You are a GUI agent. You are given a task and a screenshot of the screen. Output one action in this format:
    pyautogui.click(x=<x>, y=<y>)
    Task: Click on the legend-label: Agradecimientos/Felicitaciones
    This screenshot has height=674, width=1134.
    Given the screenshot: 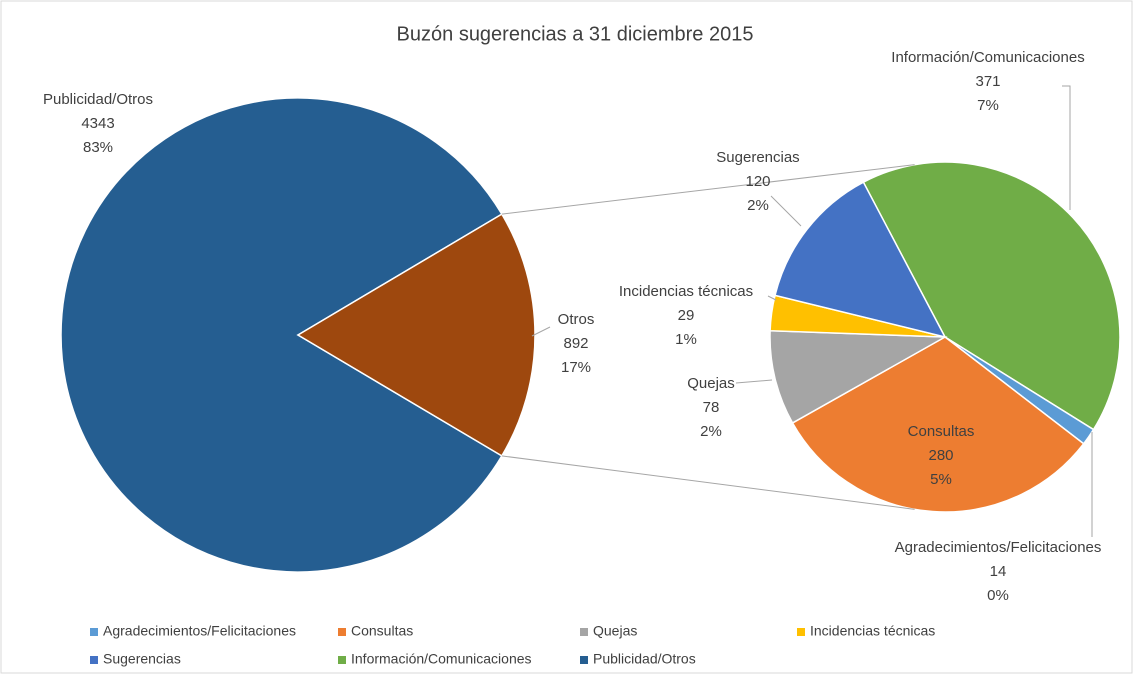 What is the action you would take?
    pyautogui.click(x=199, y=631)
    